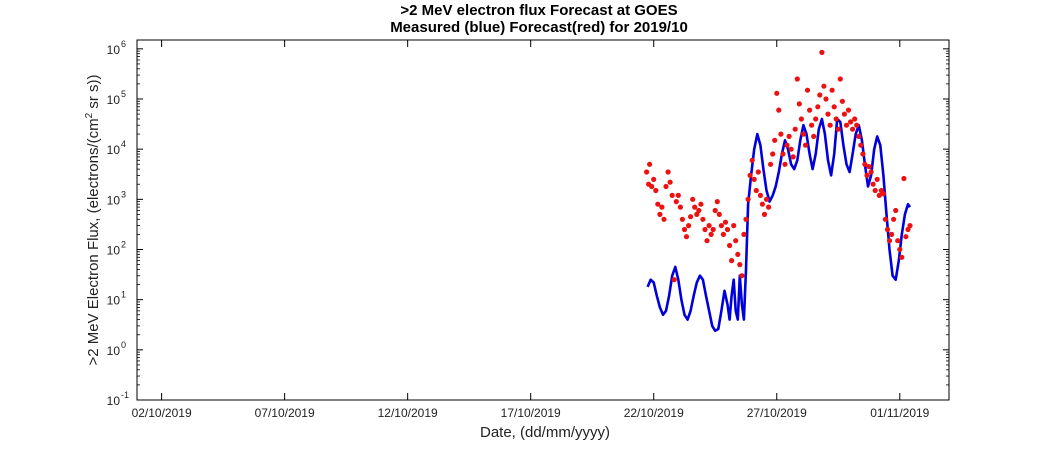 This screenshot has height=450, width=1050. What do you see at coordinates (123, 194) in the screenshot?
I see `y-tick-exponent: 3` at bounding box center [123, 194].